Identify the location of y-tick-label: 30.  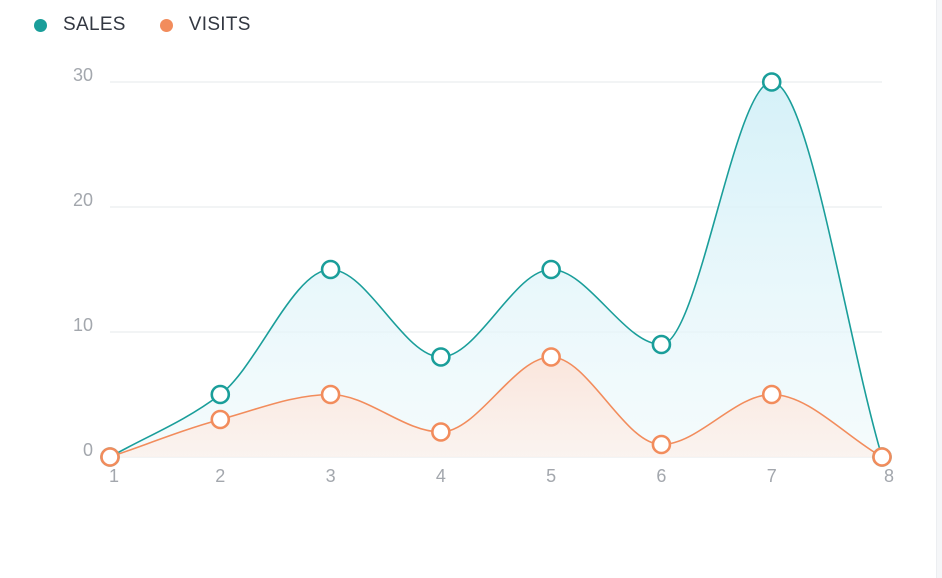
(83, 75).